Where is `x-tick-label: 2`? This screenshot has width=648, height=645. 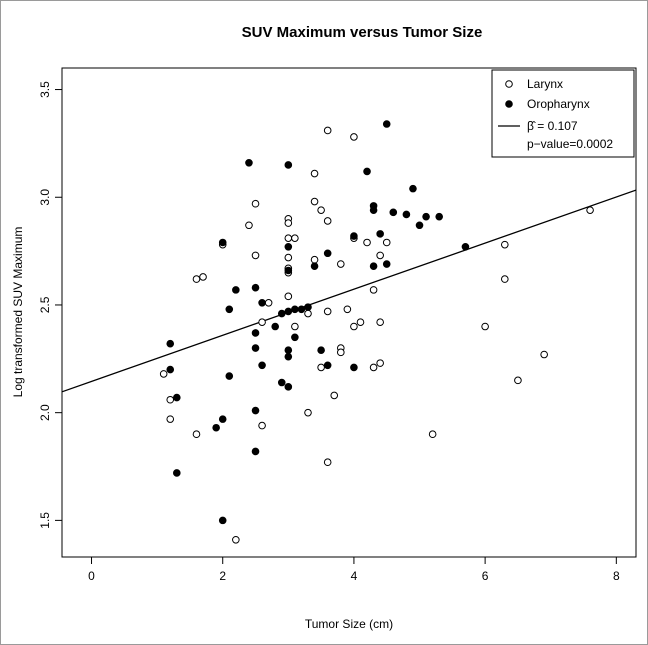 x-tick-label: 2 is located at coordinates (222, 576).